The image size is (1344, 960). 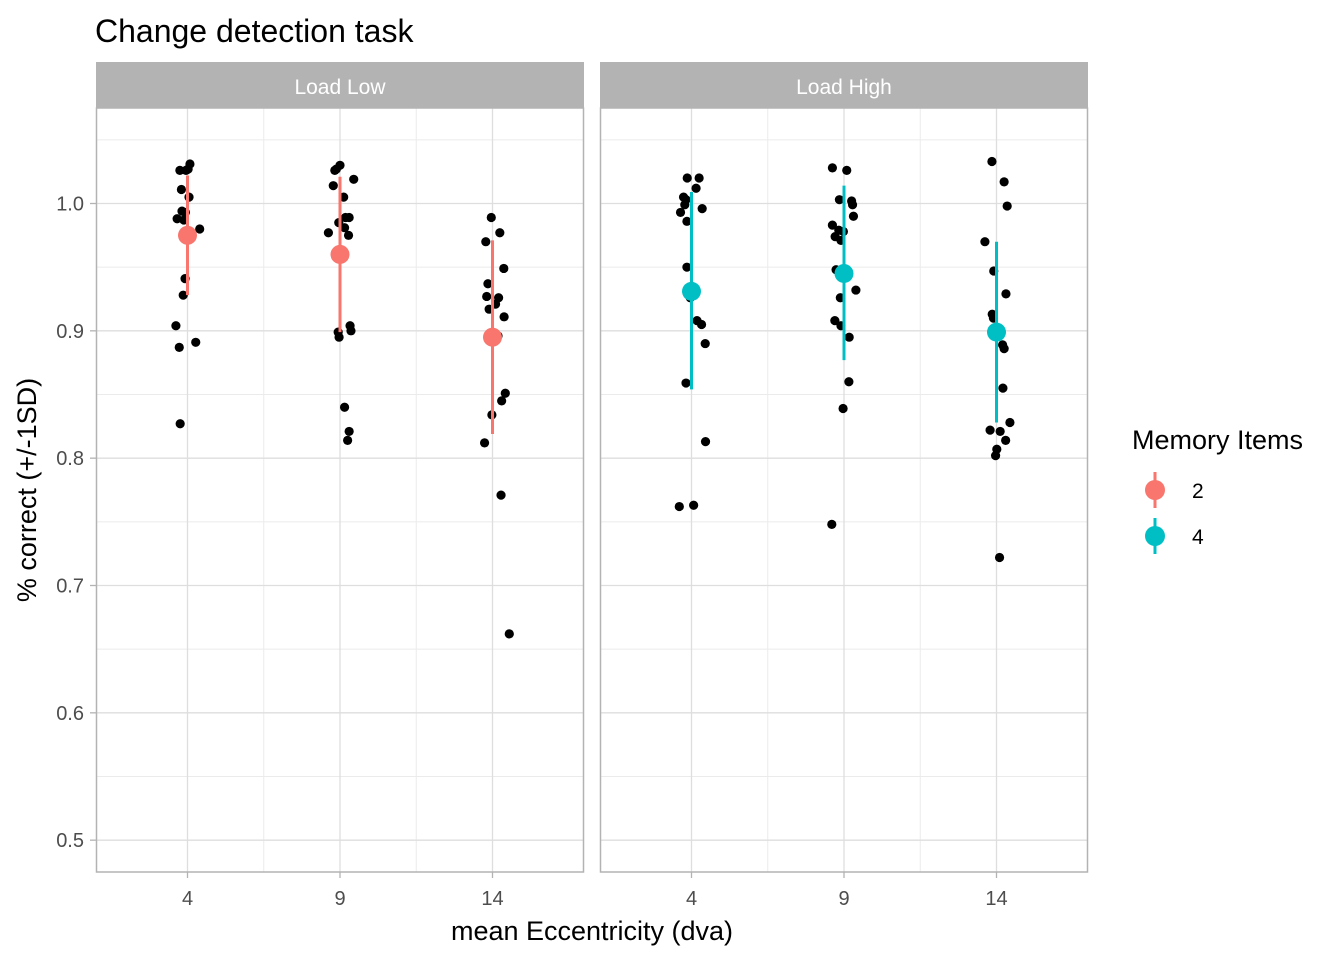 What do you see at coordinates (254, 31) in the screenshot?
I see `chart-title: Change detection task` at bounding box center [254, 31].